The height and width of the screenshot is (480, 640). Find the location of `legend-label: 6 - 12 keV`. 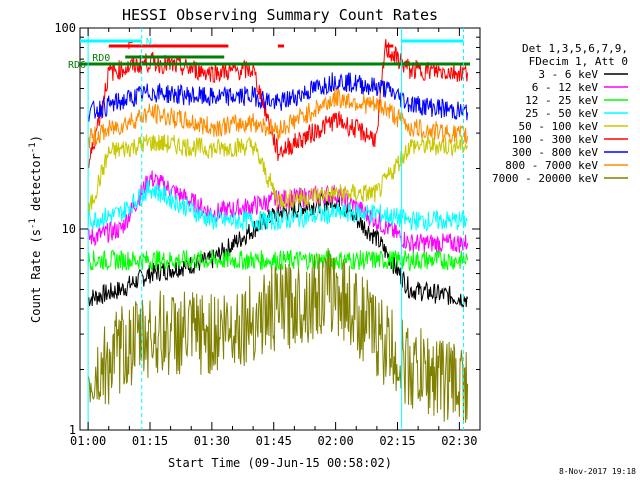

legend-label: 6 - 12 keV is located at coordinates (565, 87).